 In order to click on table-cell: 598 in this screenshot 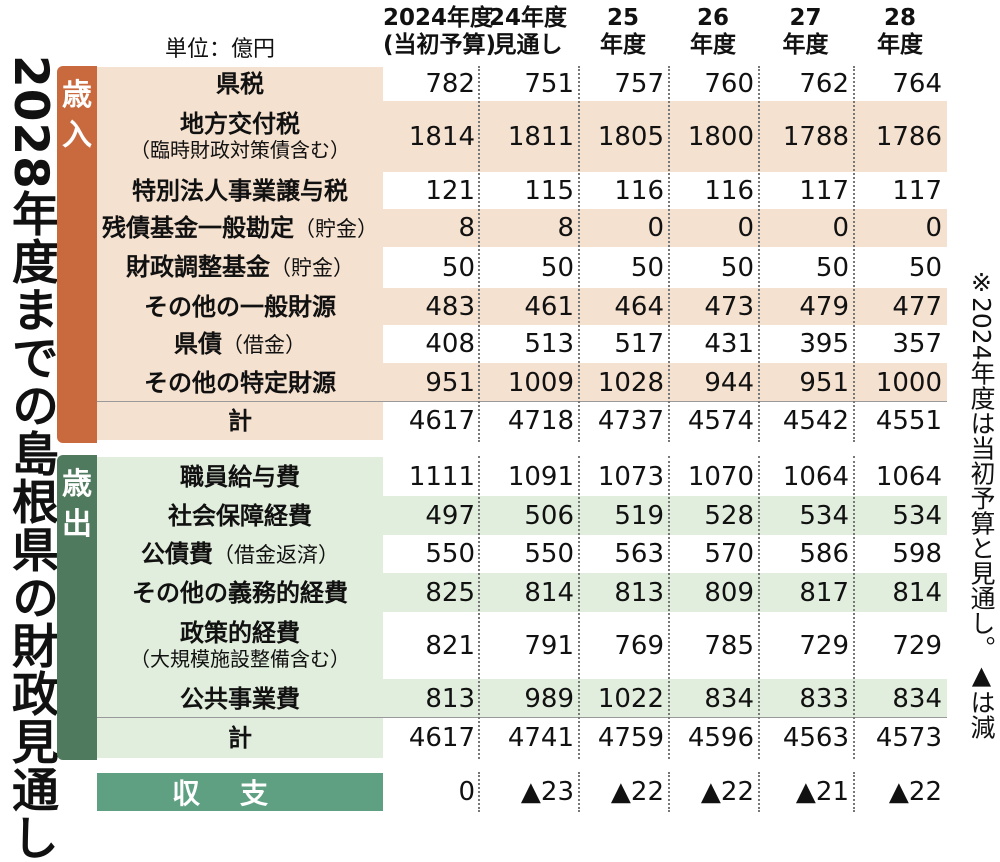, I will do `click(917, 554)`.